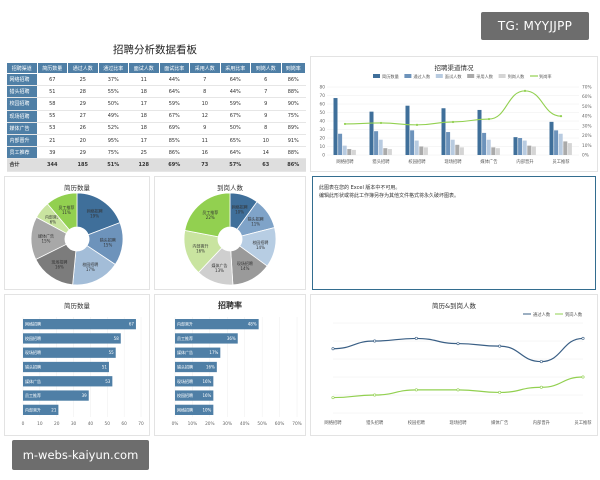 The width and height of the screenshot is (600, 480). Describe the element at coordinates (204, 92) in the screenshot. I see `table-cell: 8` at that location.